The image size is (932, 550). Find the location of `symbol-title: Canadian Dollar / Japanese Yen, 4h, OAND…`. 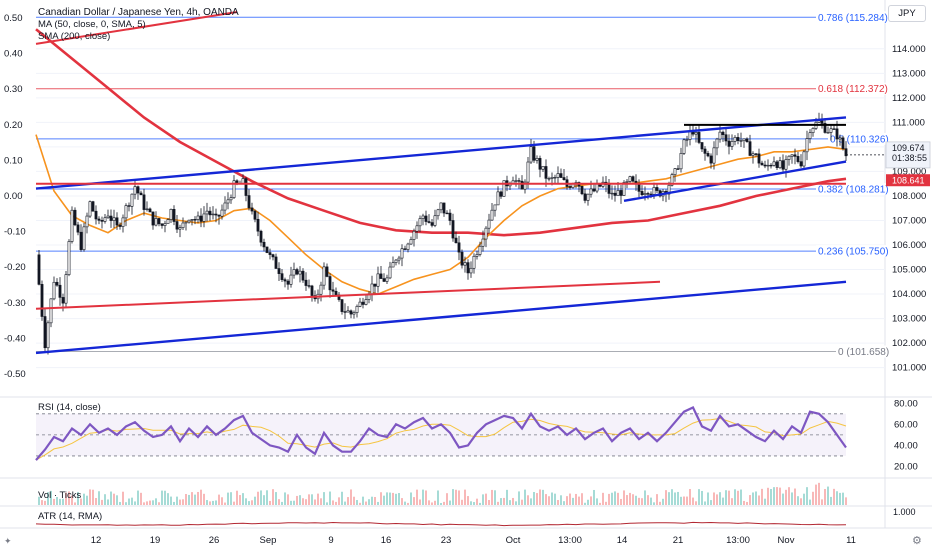

symbol-title: Canadian Dollar / Japanese Yen, 4h, OAND… is located at coordinates (138, 12).